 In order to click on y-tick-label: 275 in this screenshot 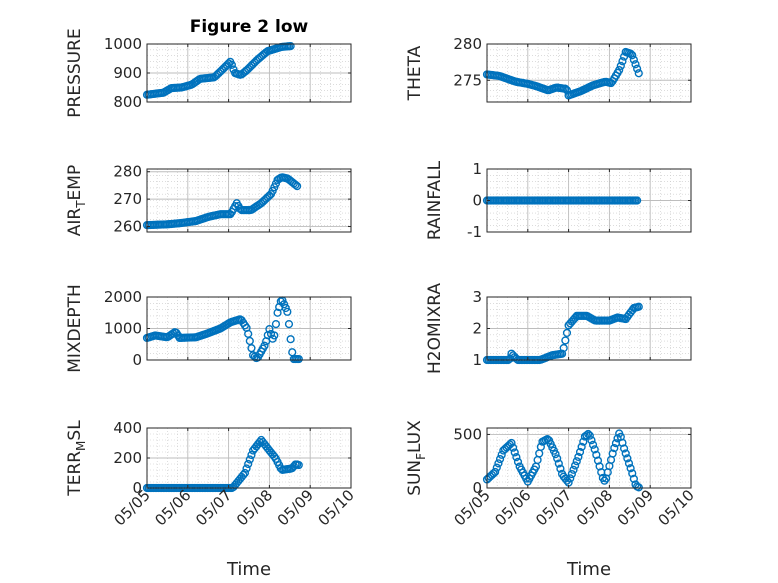, I will do `click(467, 80)`.